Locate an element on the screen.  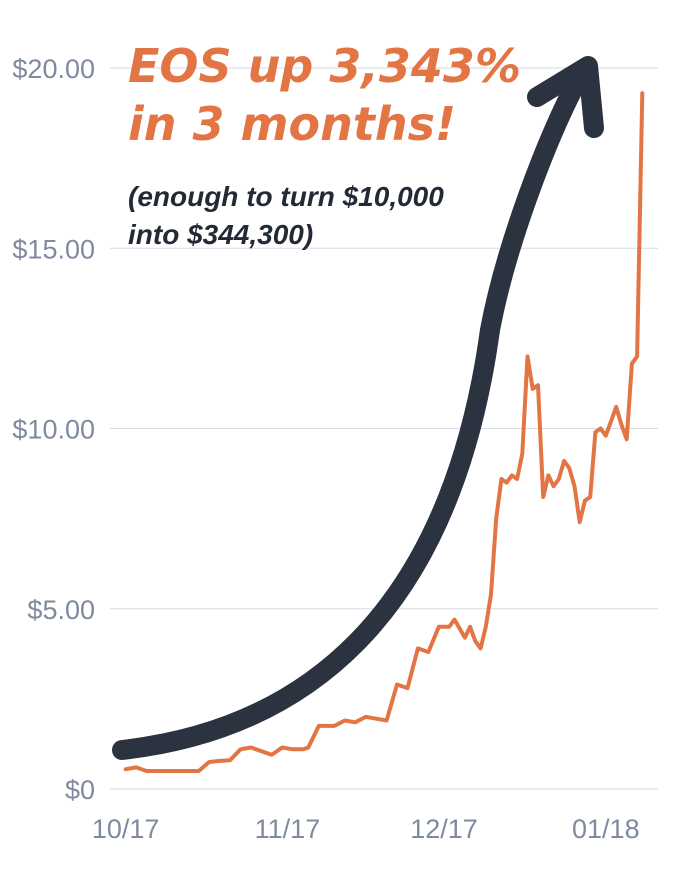
y-axis-ticks: $0 $5.00 $10.00 $15.00 $20.00 is located at coordinates (53, 429).